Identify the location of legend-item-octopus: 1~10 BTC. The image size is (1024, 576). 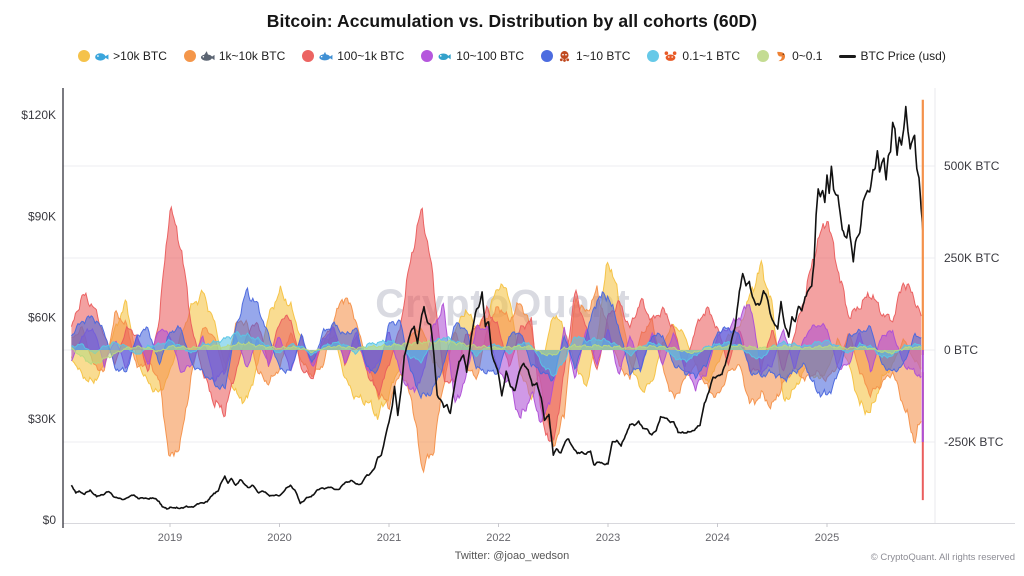
(585, 56).